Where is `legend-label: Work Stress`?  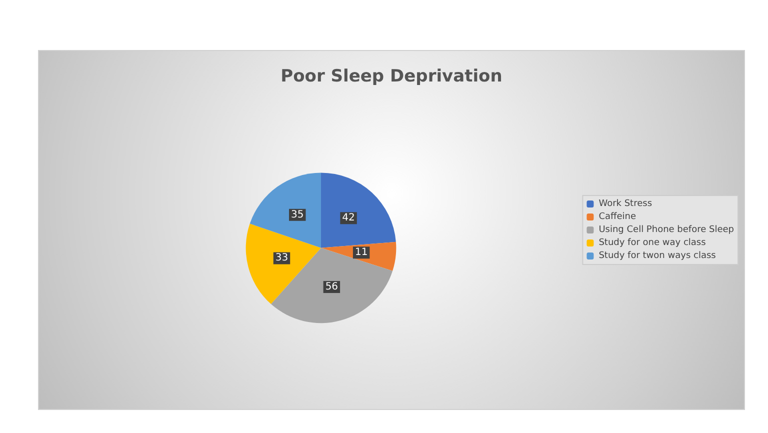 legend-label: Work Stress is located at coordinates (625, 204).